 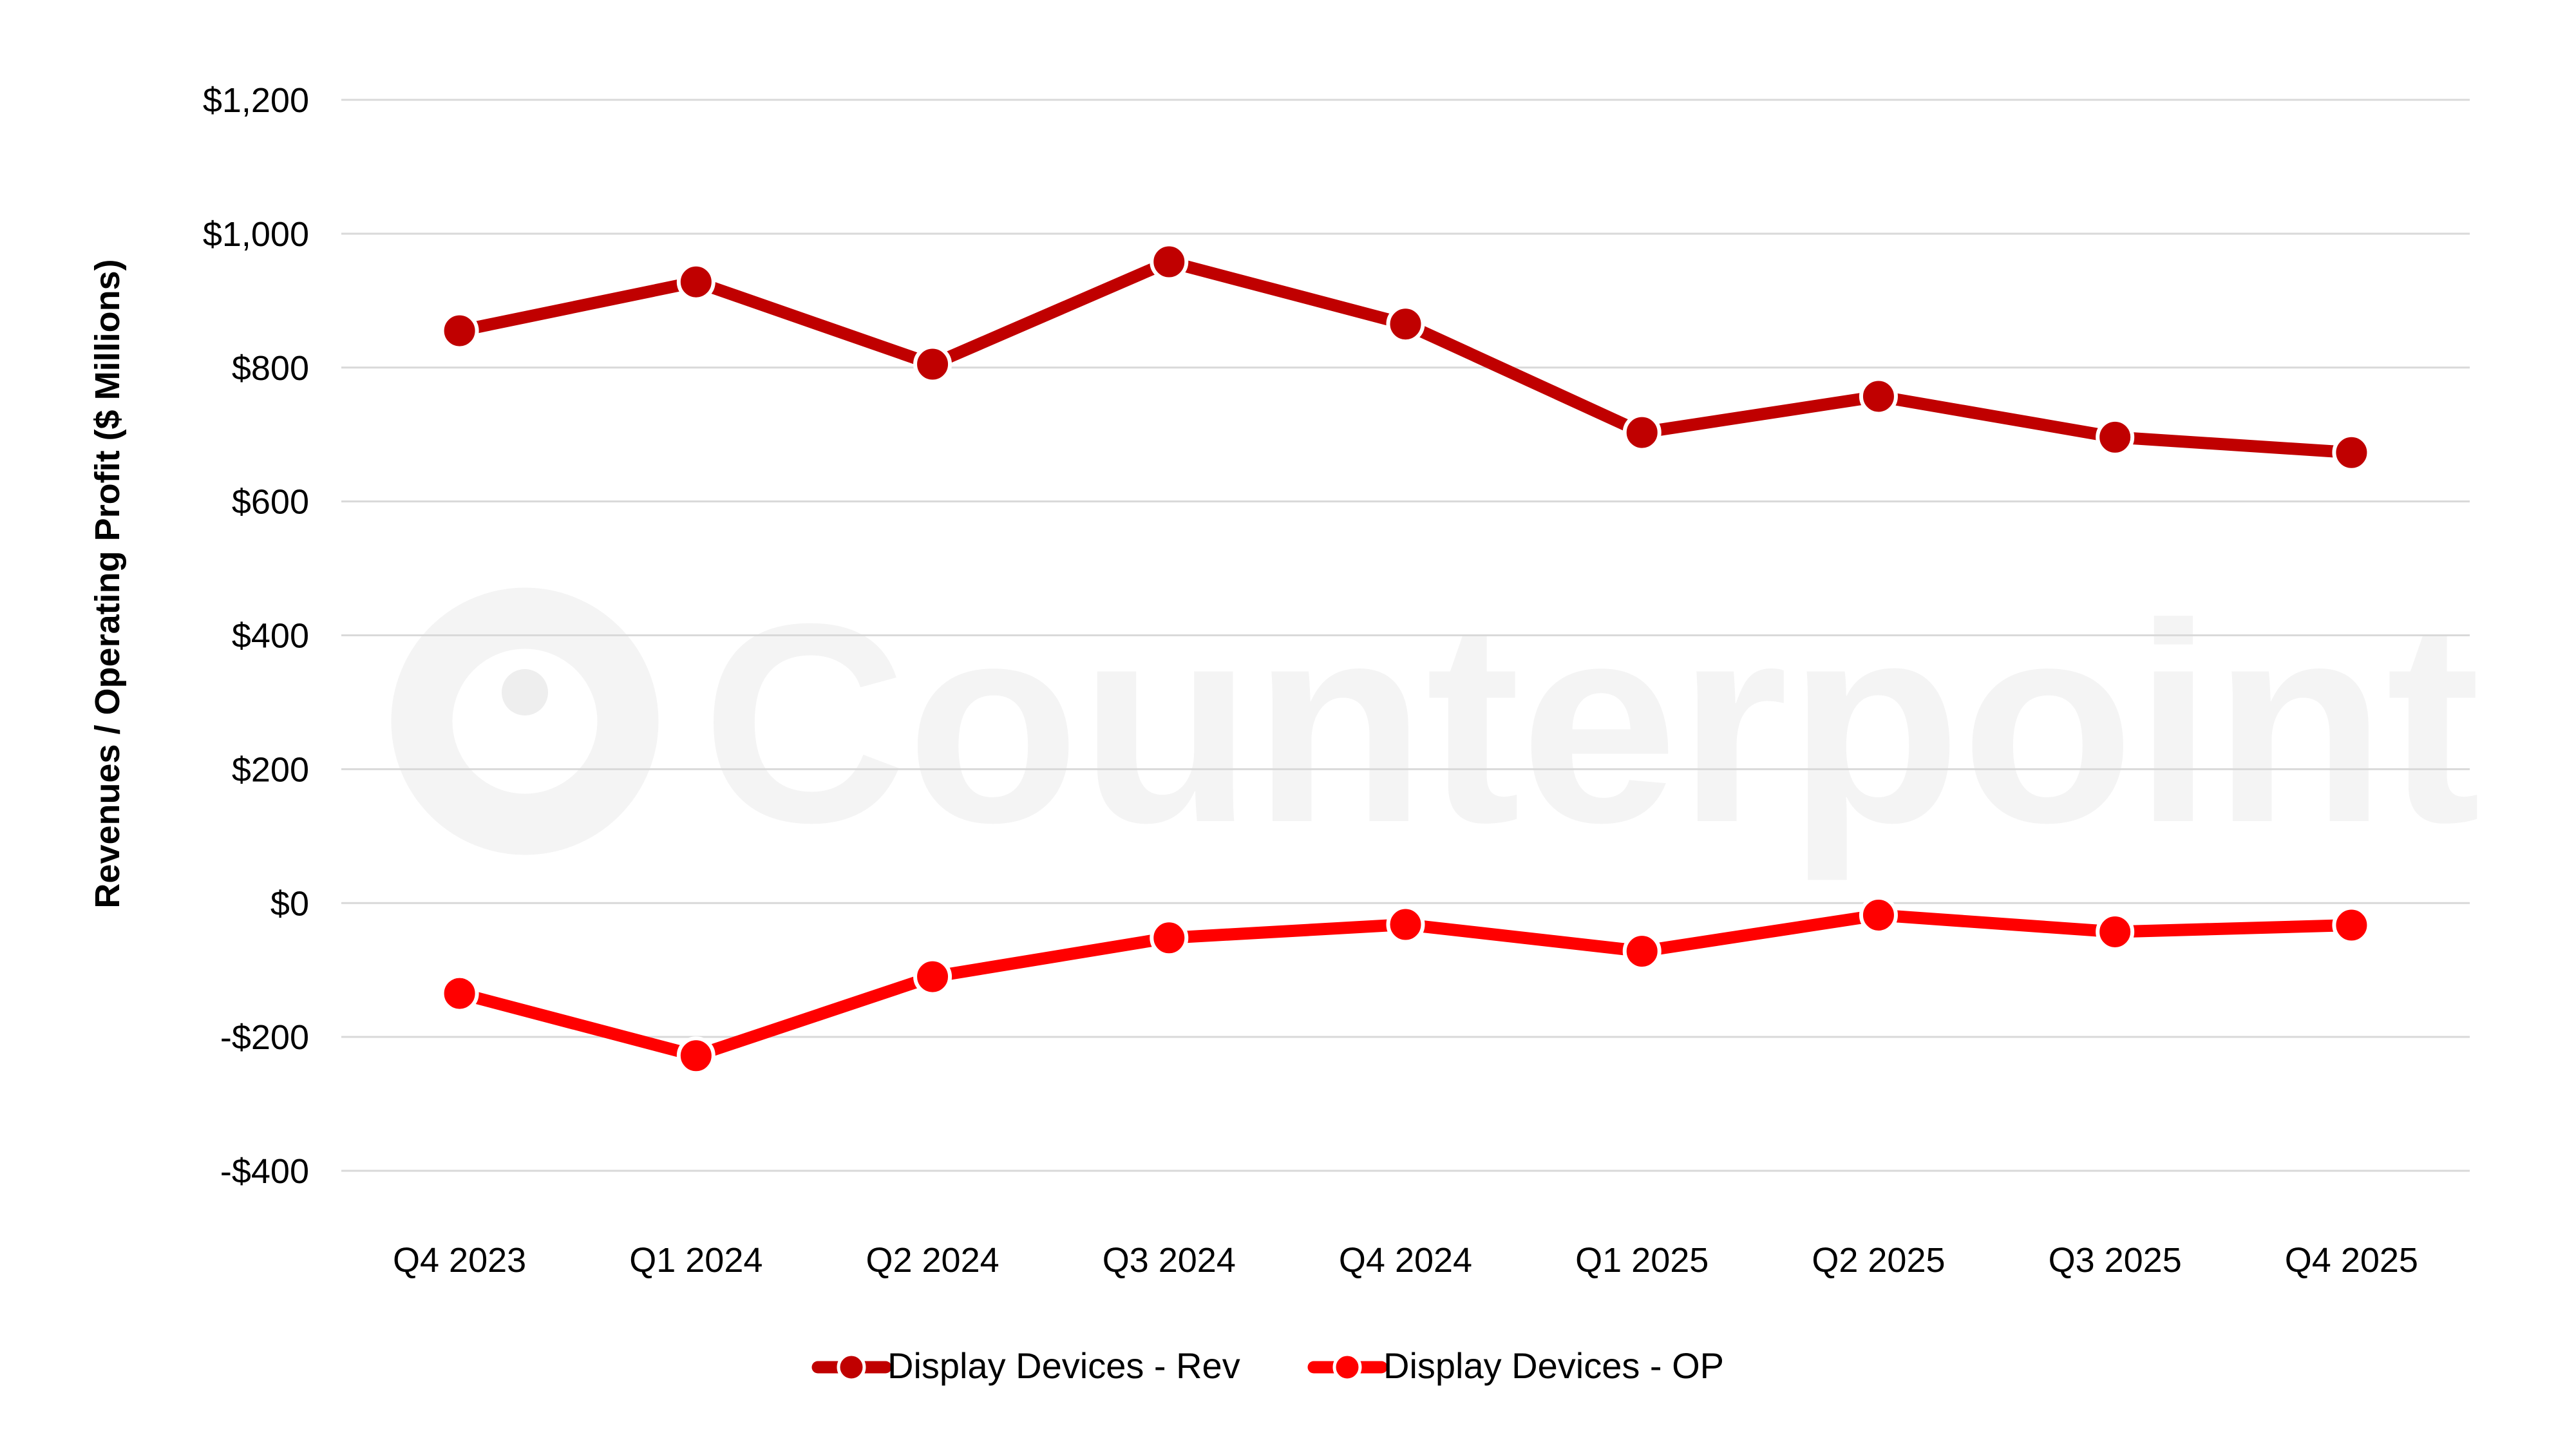 What do you see at coordinates (2351, 1260) in the screenshot?
I see `x-tick-label: Q4 2025` at bounding box center [2351, 1260].